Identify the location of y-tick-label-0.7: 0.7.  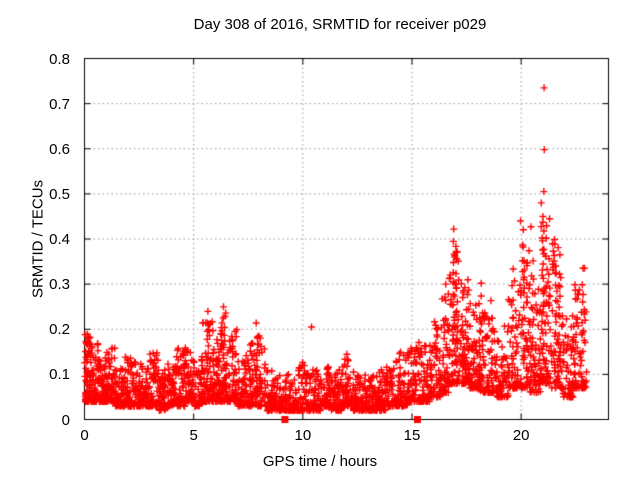
(59, 104).